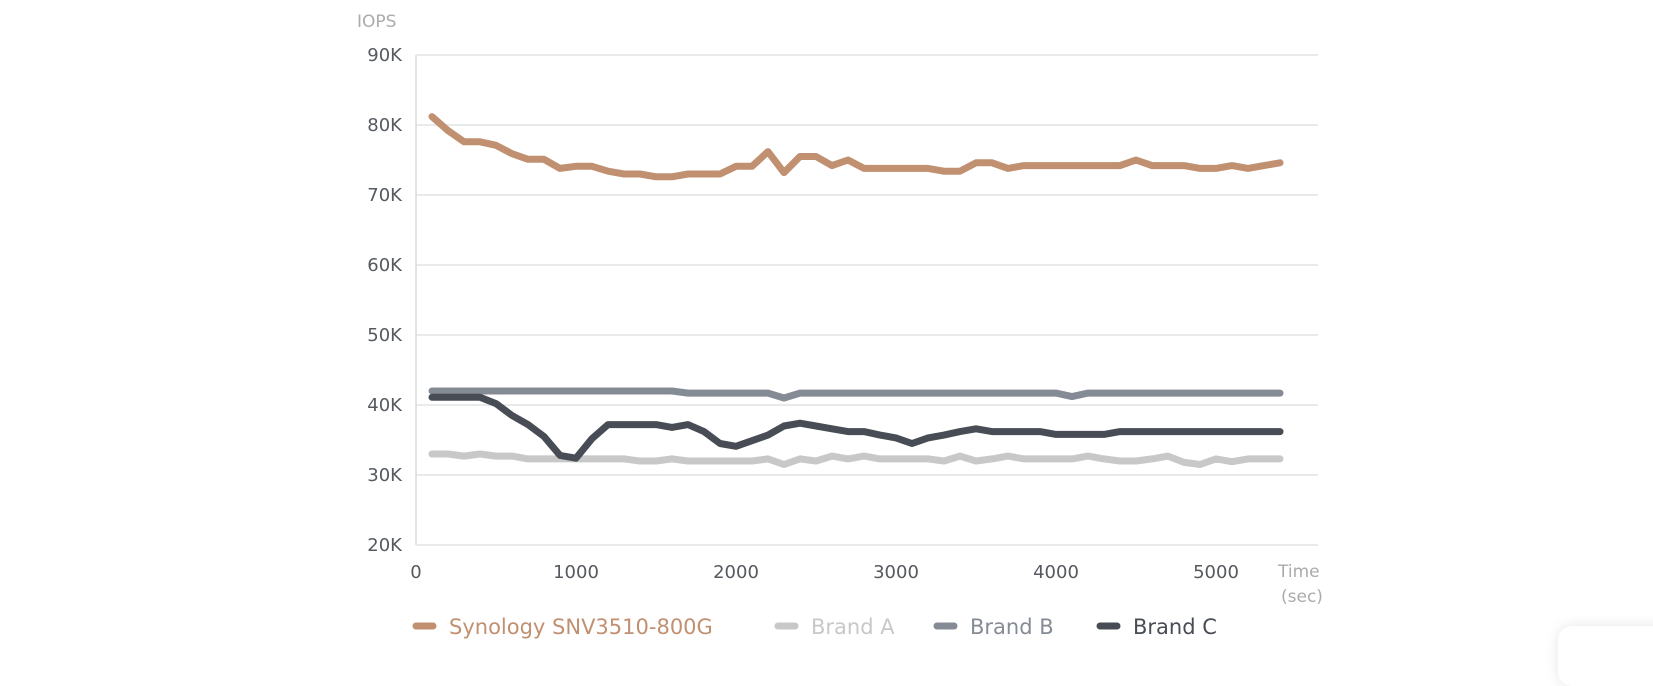 Image resolution: width=1653 pixels, height=686 pixels. Describe the element at coordinates (385, 125) in the screenshot. I see `y-tick-label: 80K` at that location.